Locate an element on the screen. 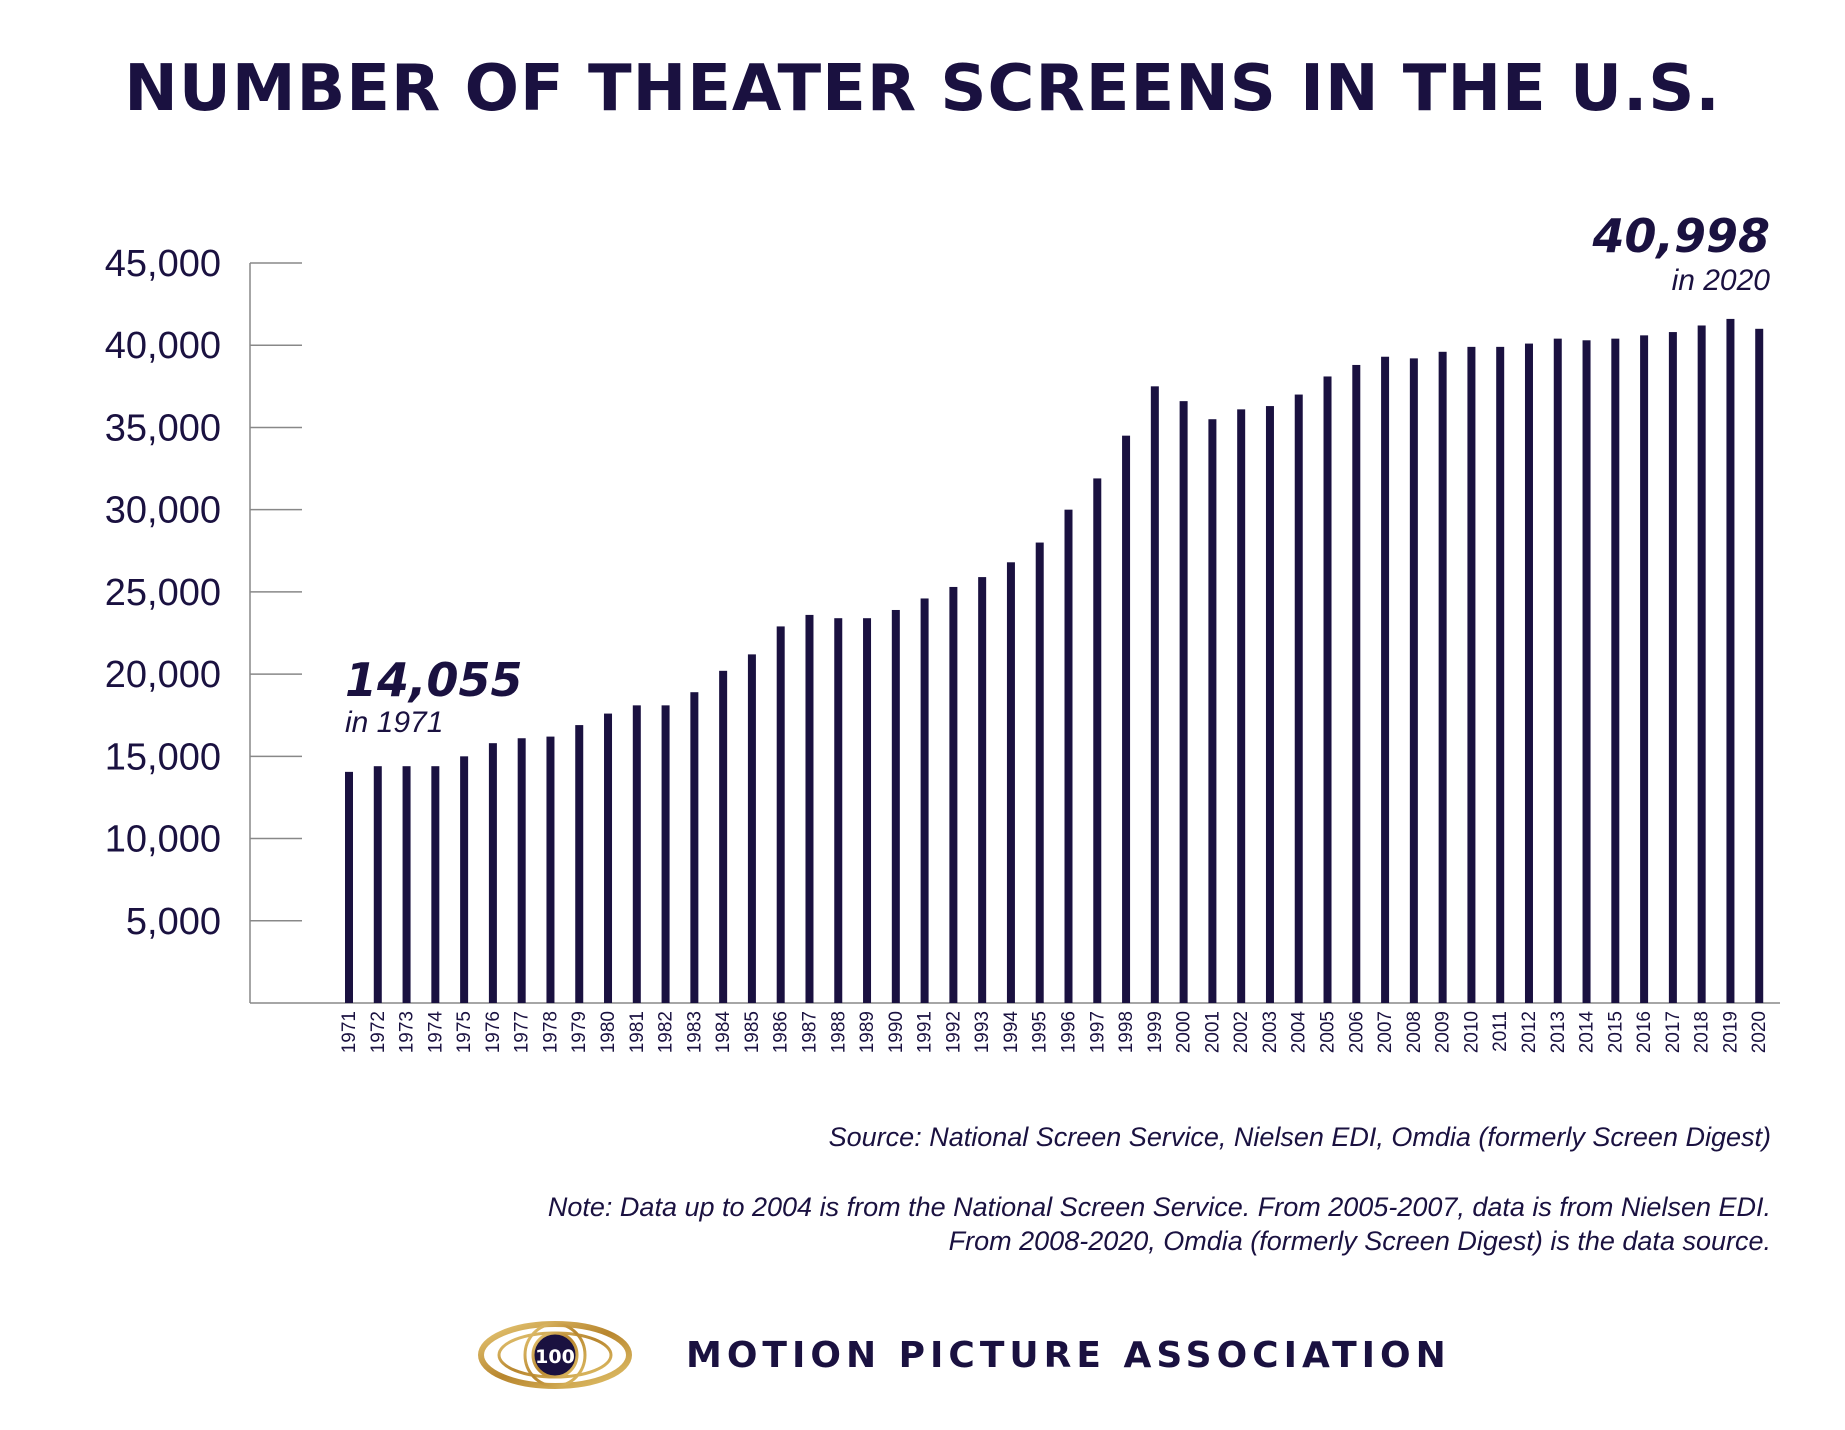 Image resolution: width=1845 pixels, height=1430 pixels. bar-1980 is located at coordinates (608, 858).